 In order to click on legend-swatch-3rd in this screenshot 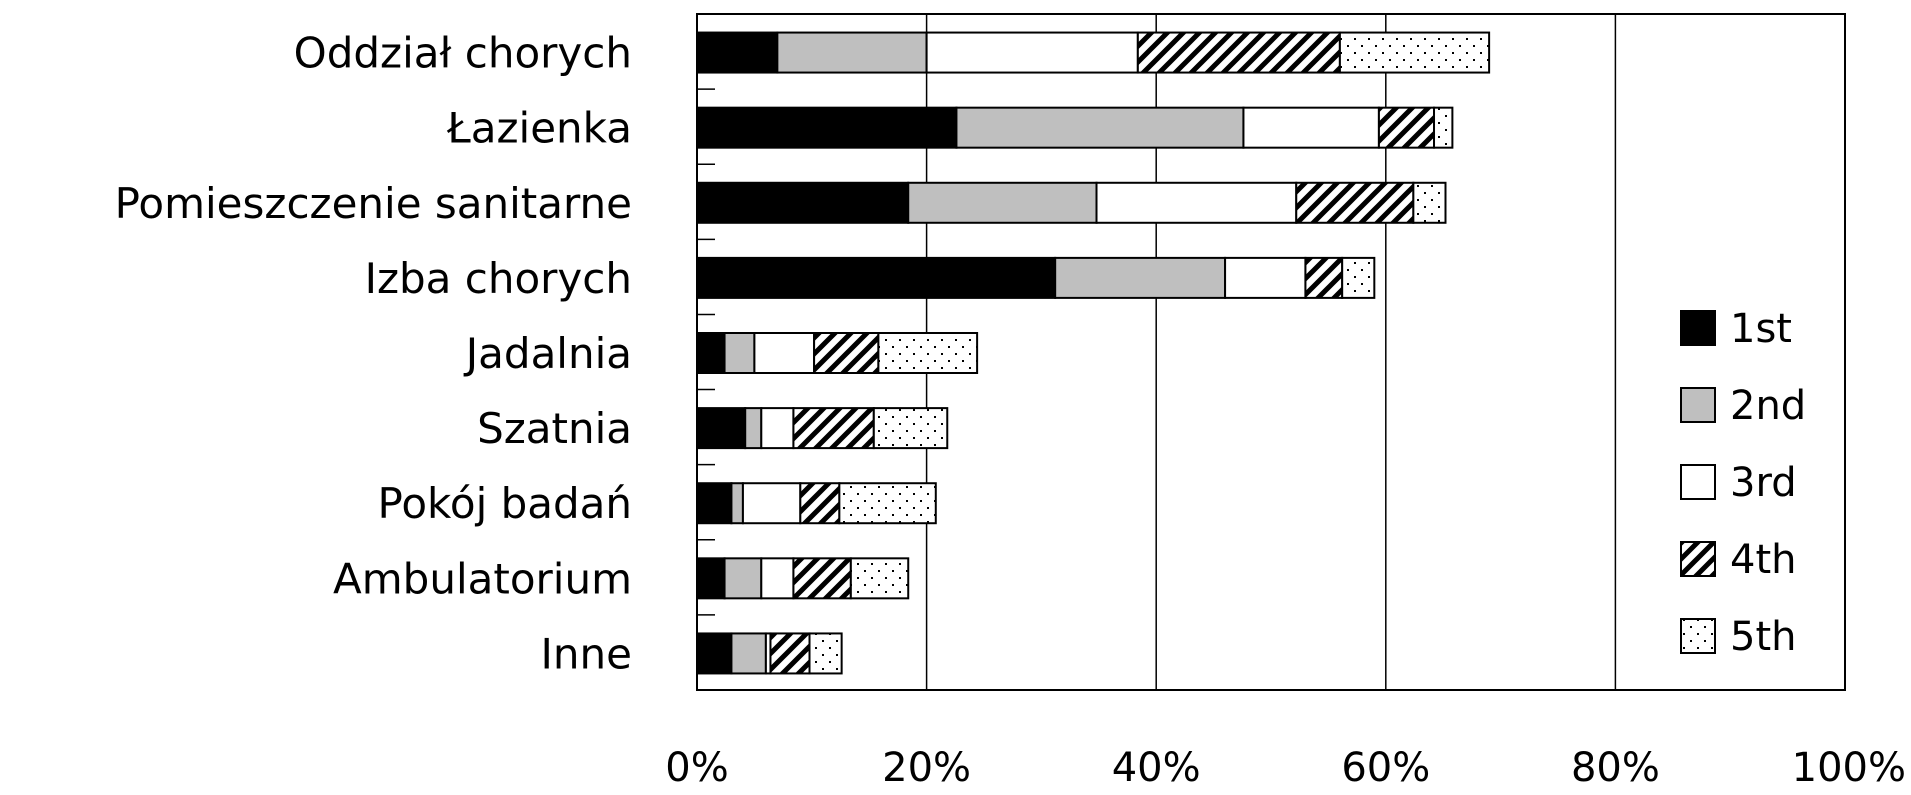, I will do `click(1698, 482)`.